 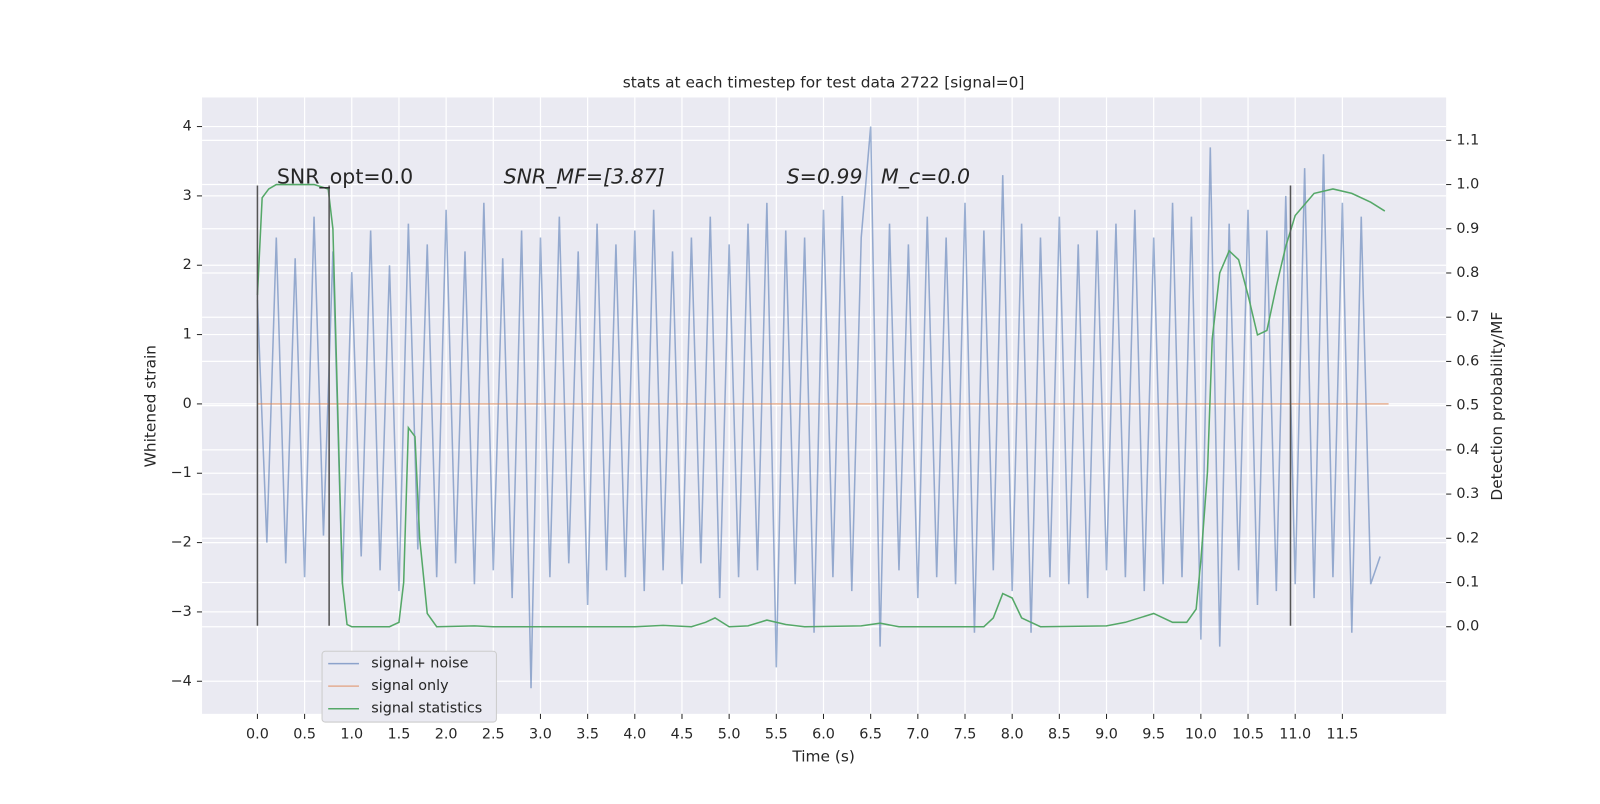 What do you see at coordinates (682, 734) in the screenshot?
I see `x-tick-label: 4.5` at bounding box center [682, 734].